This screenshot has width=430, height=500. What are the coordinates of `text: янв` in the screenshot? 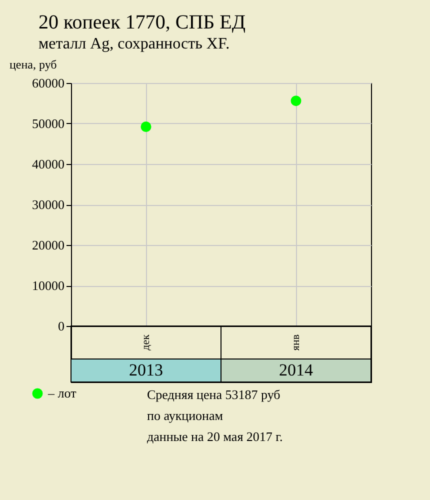 It's located at (296, 342).